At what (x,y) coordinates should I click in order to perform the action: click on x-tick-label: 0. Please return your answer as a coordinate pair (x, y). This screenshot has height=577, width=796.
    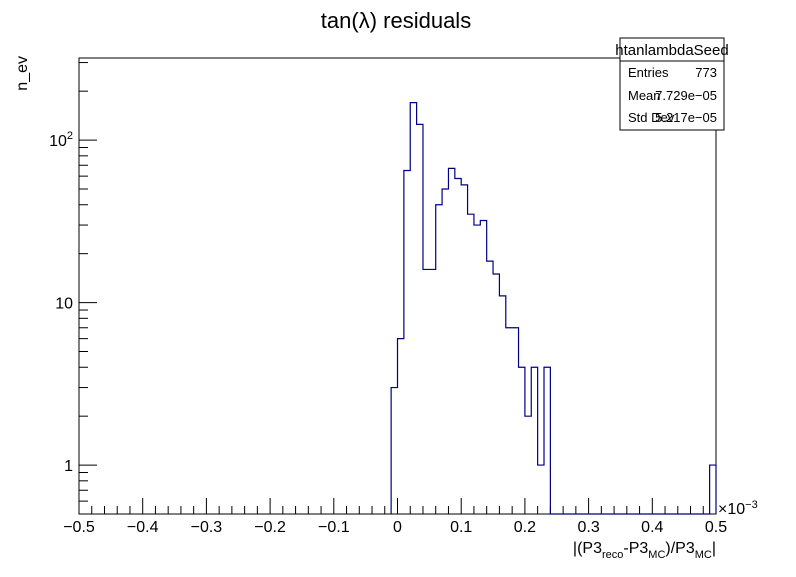
    Looking at the image, I should click on (397, 527).